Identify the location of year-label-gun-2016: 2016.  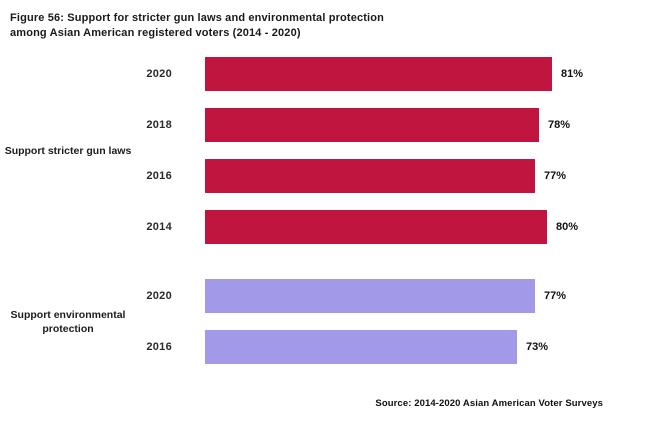
(159, 176).